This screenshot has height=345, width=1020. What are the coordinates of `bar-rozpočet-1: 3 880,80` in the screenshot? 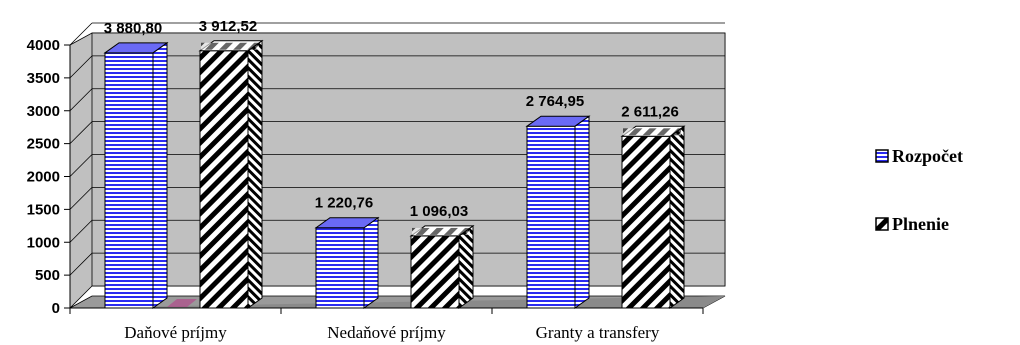 It's located at (136, 164).